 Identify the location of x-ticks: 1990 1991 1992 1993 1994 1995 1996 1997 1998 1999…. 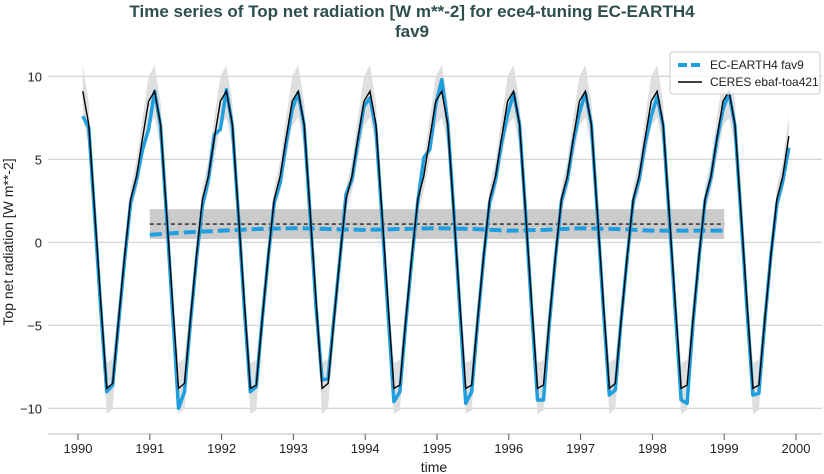
(437, 445).